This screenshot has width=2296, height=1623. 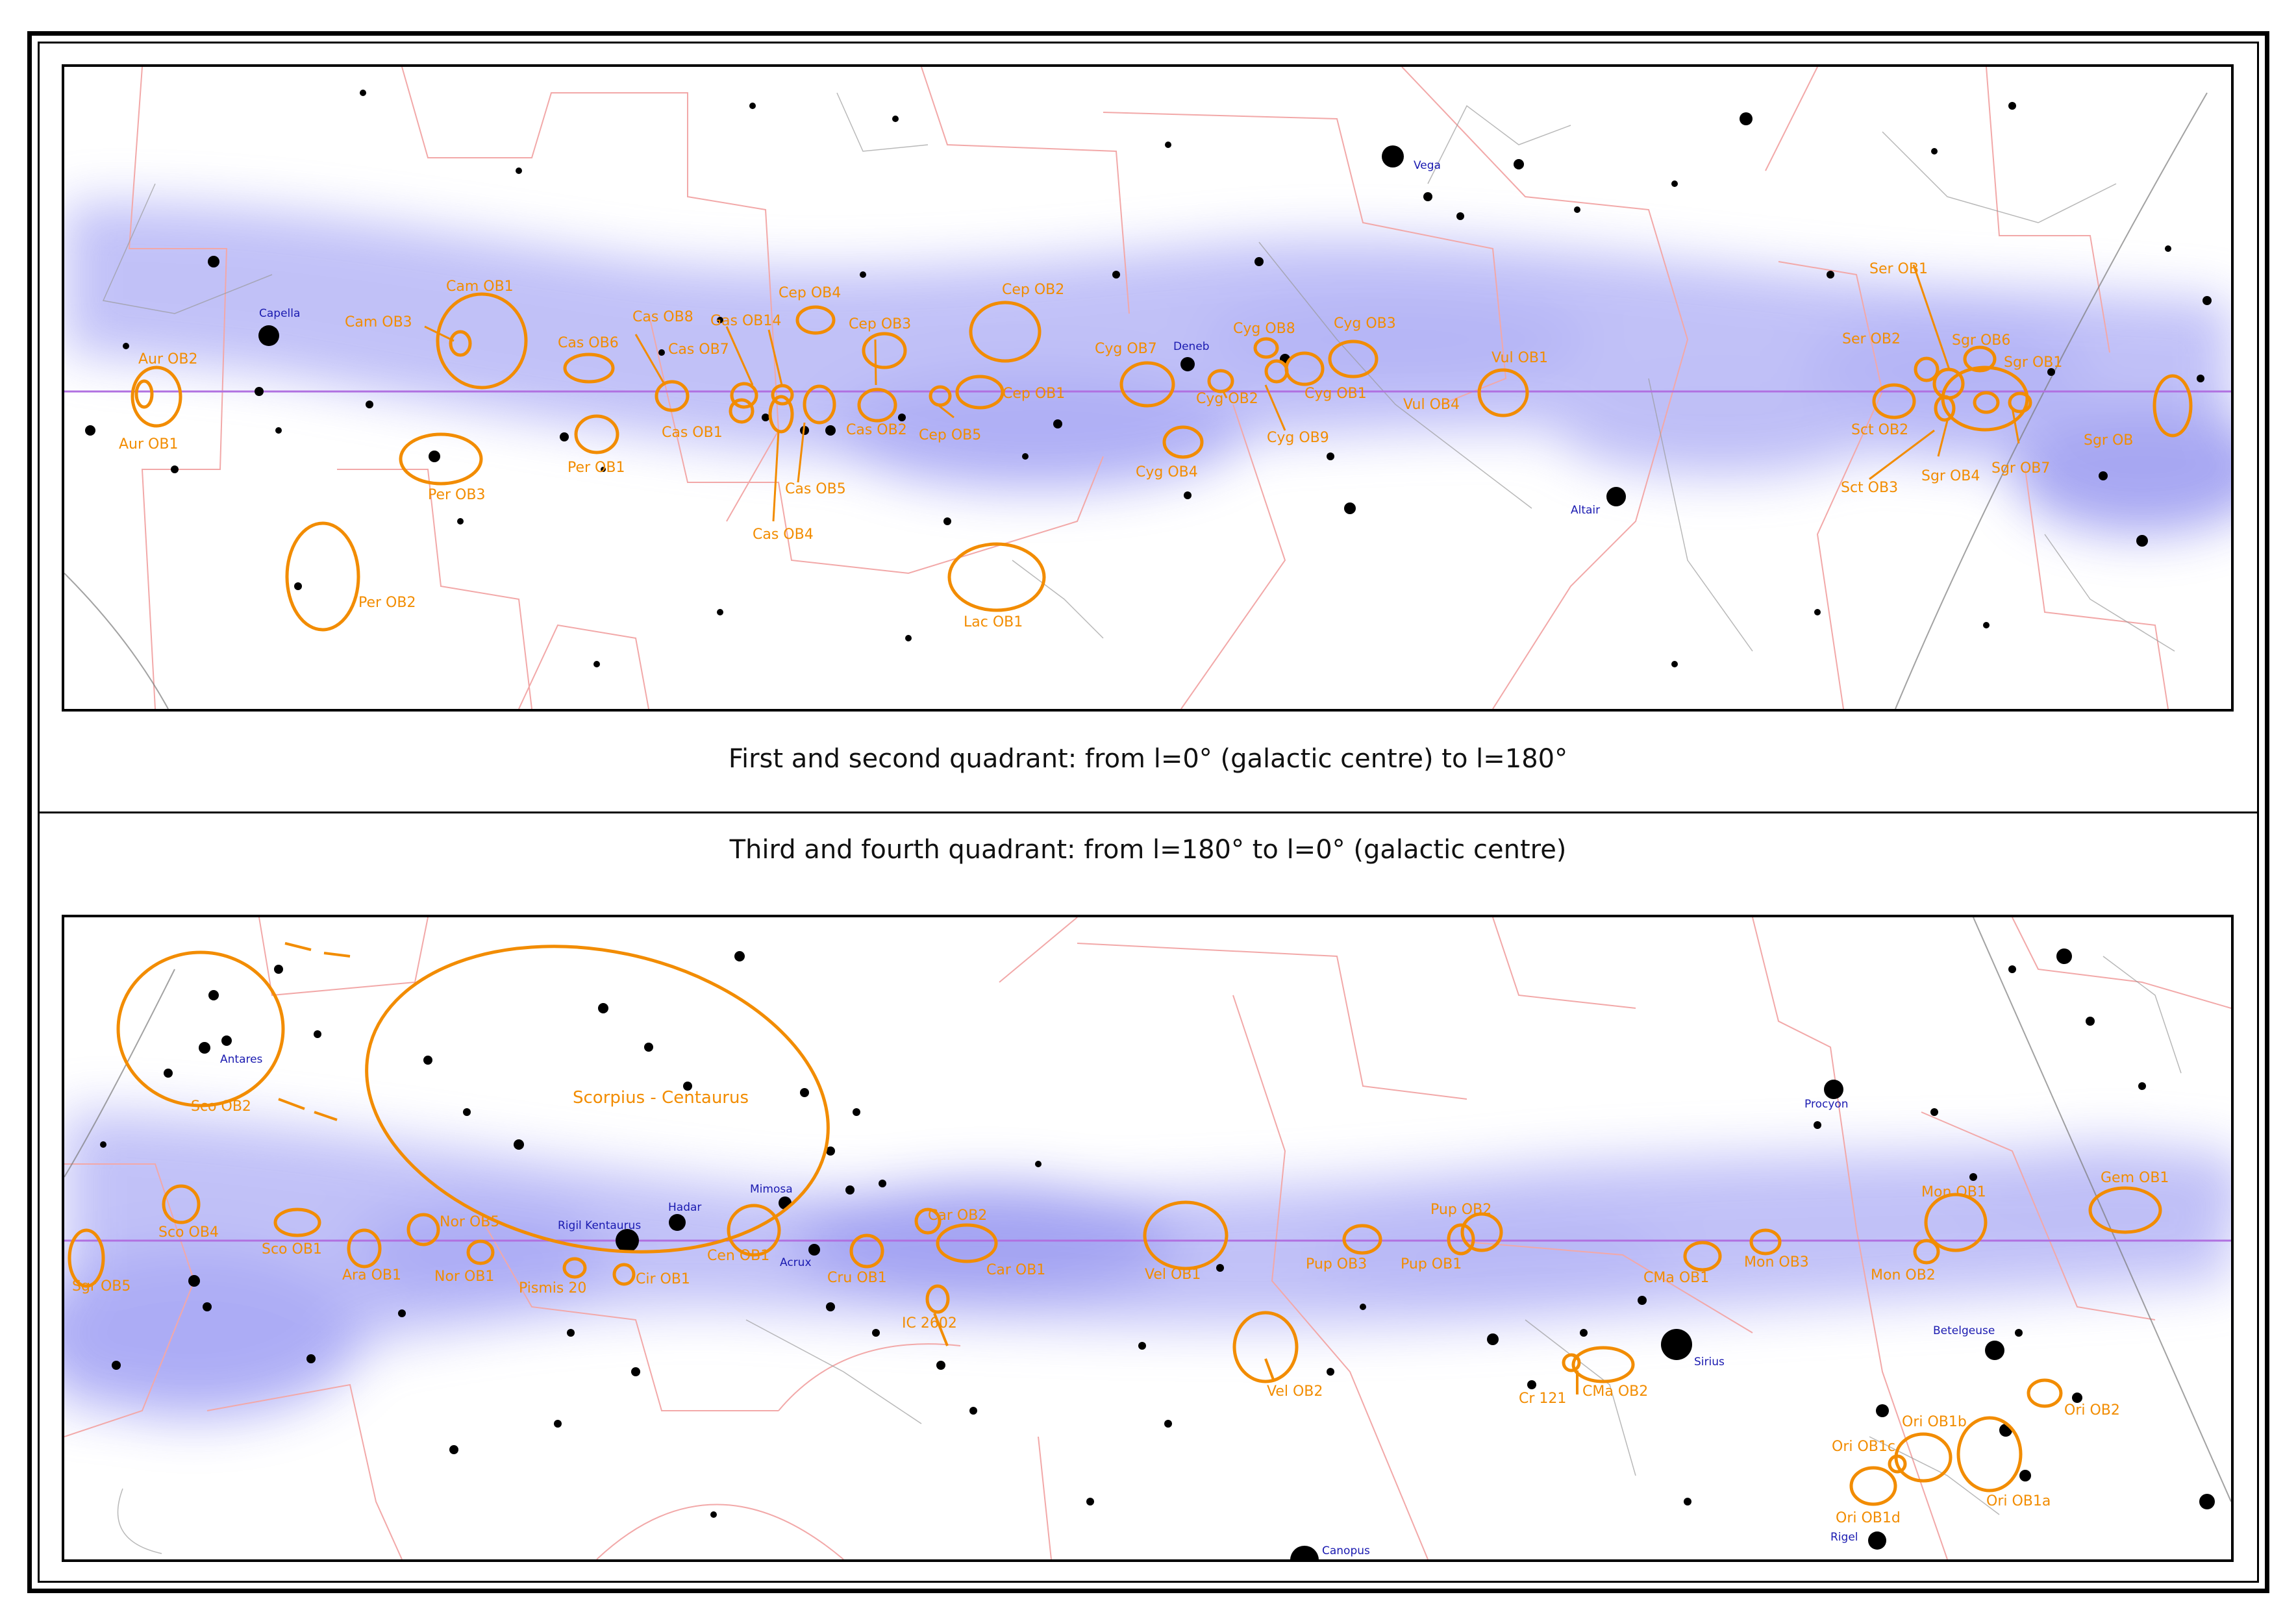 What do you see at coordinates (1903, 1275) in the screenshot?
I see `association-label-mon-ob2: Mon OB2` at bounding box center [1903, 1275].